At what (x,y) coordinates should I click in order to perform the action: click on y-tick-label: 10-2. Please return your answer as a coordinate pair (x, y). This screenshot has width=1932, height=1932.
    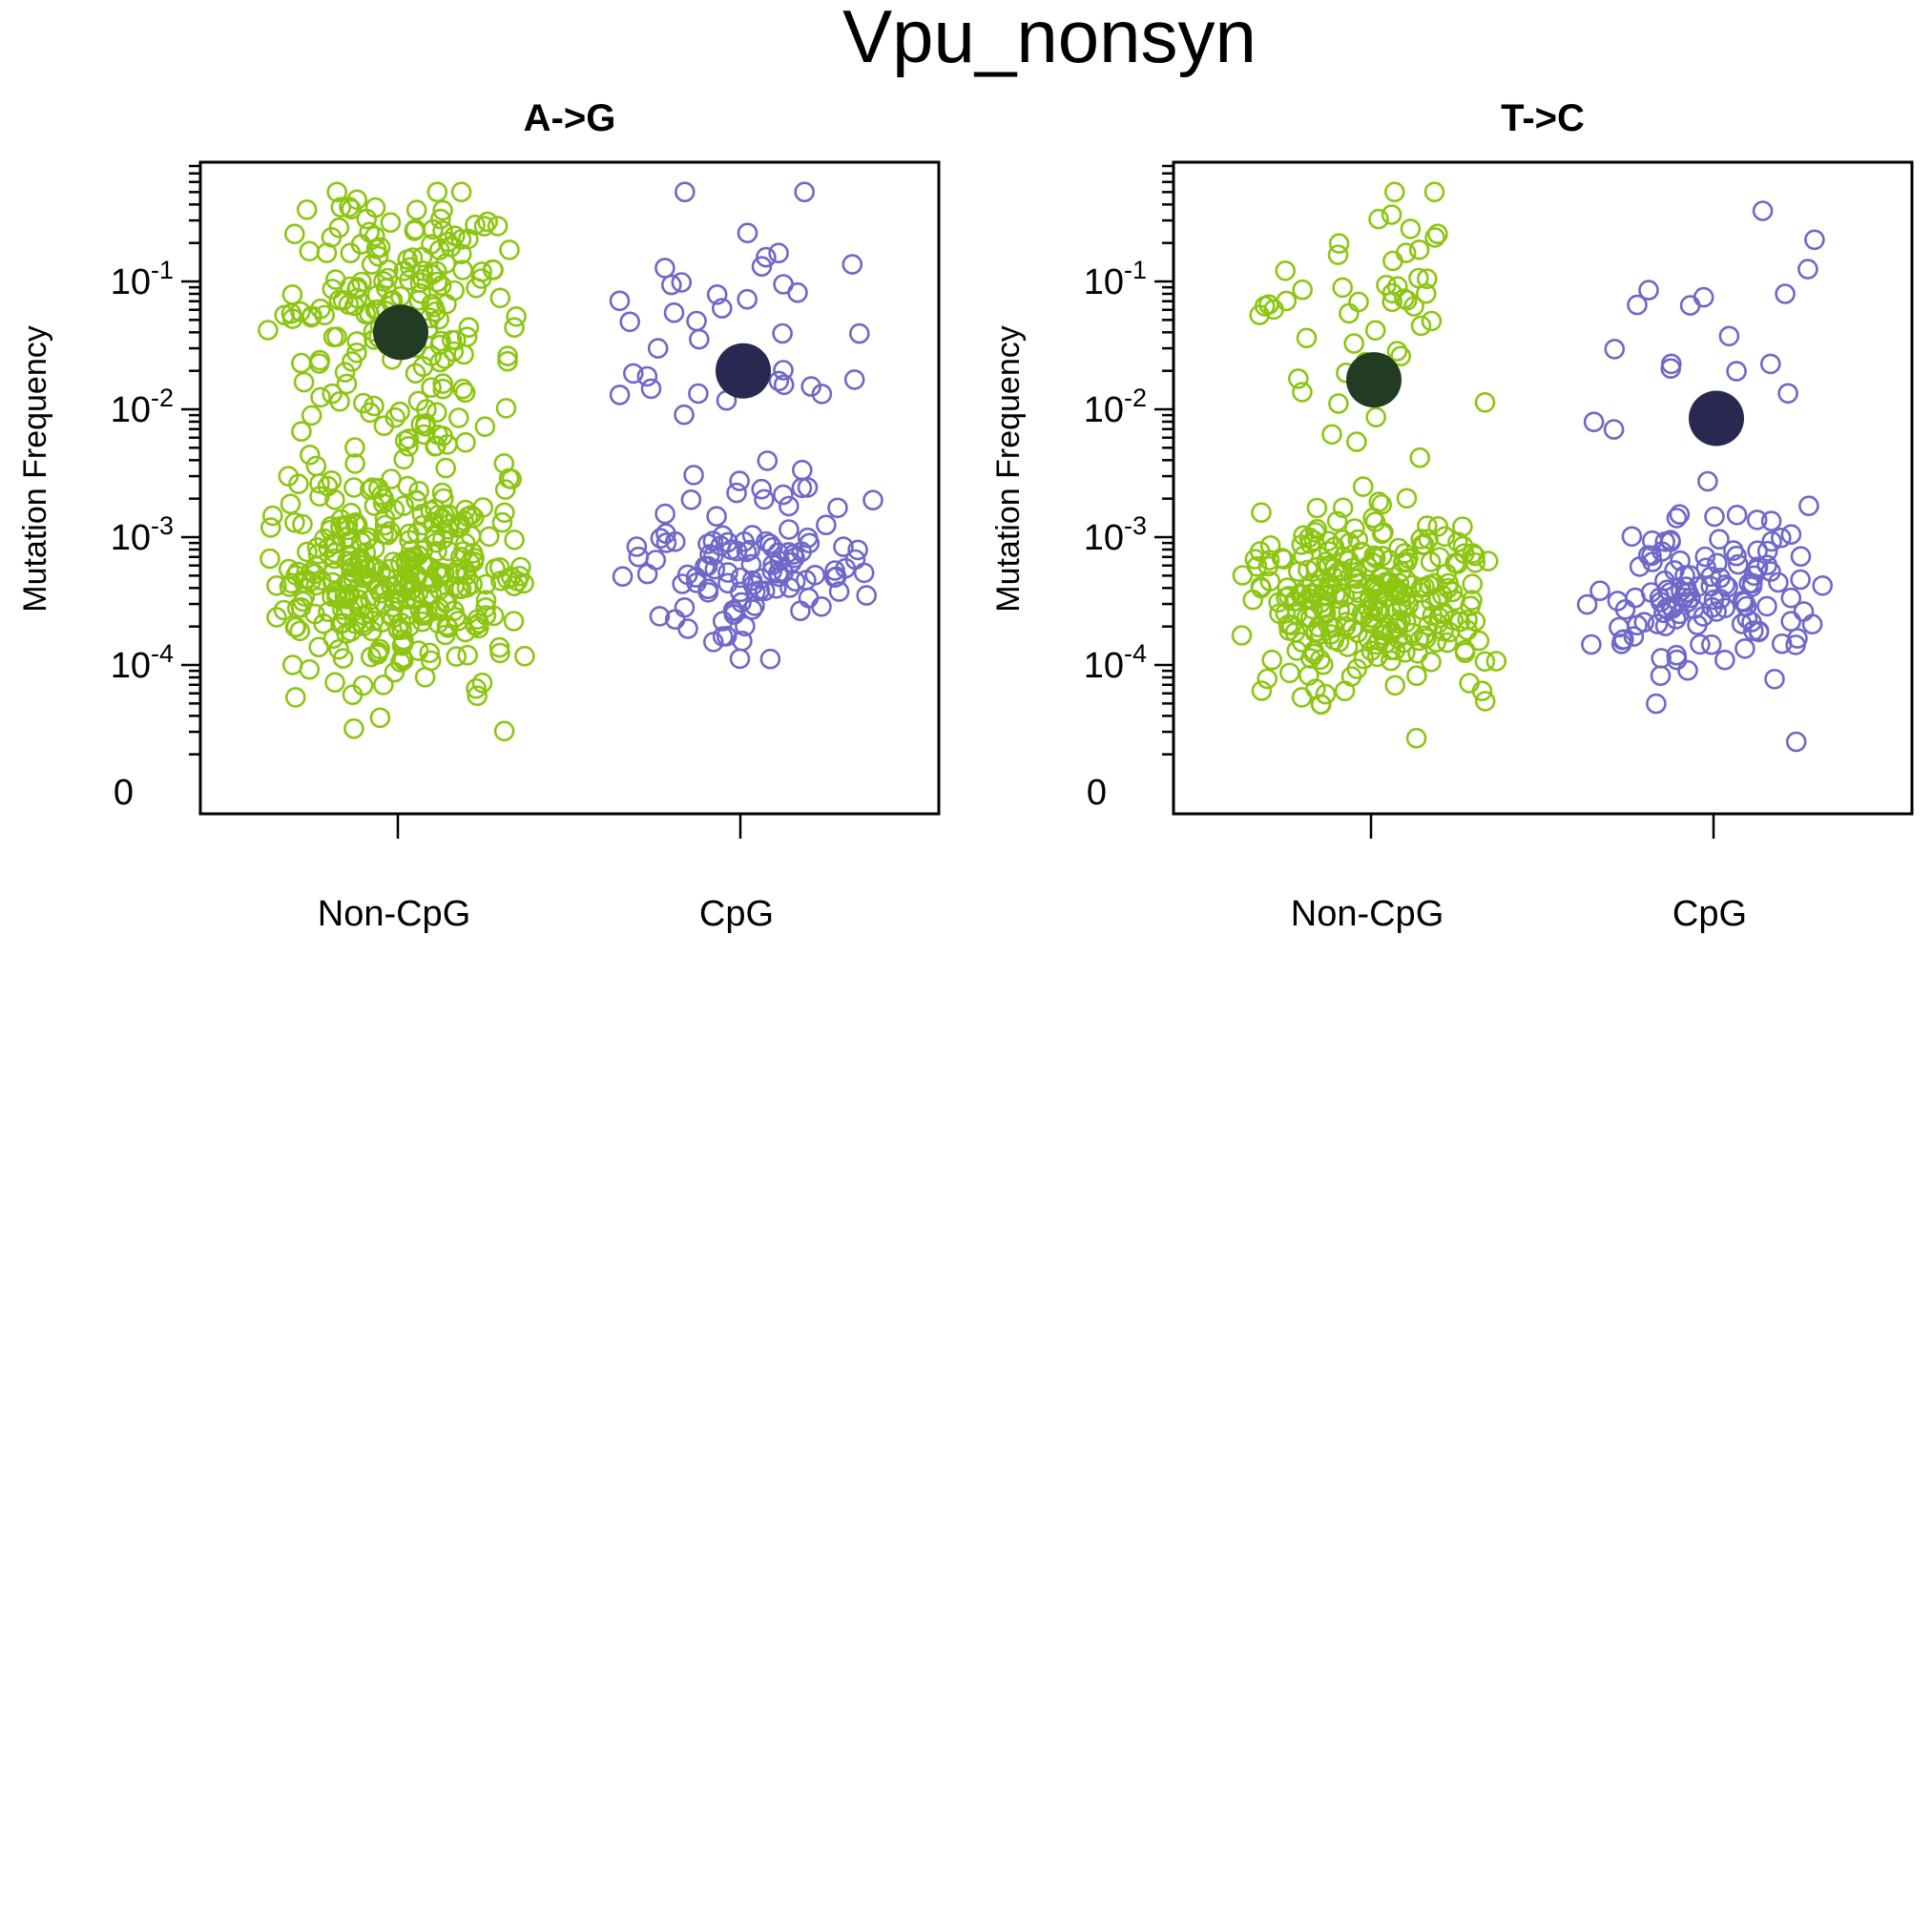
    Looking at the image, I should click on (1115, 407).